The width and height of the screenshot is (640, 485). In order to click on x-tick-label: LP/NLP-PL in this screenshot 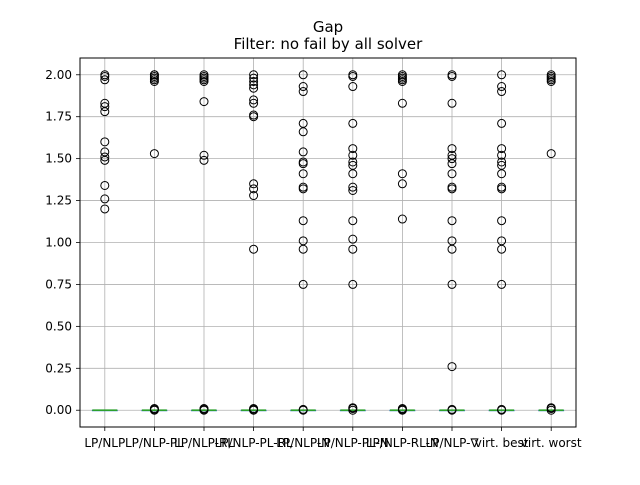, I will do `click(154, 443)`.